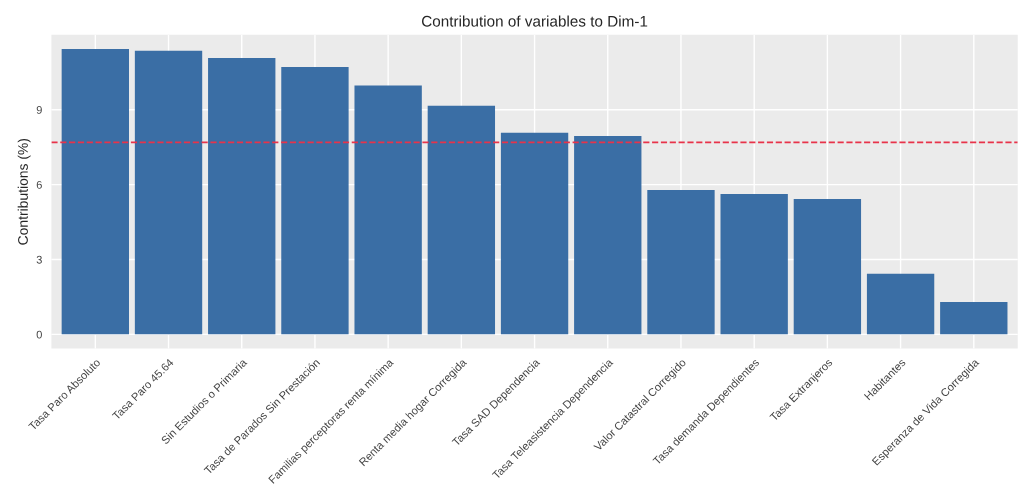  I want to click on y-axis-title: Contributions (%), so click(24, 191).